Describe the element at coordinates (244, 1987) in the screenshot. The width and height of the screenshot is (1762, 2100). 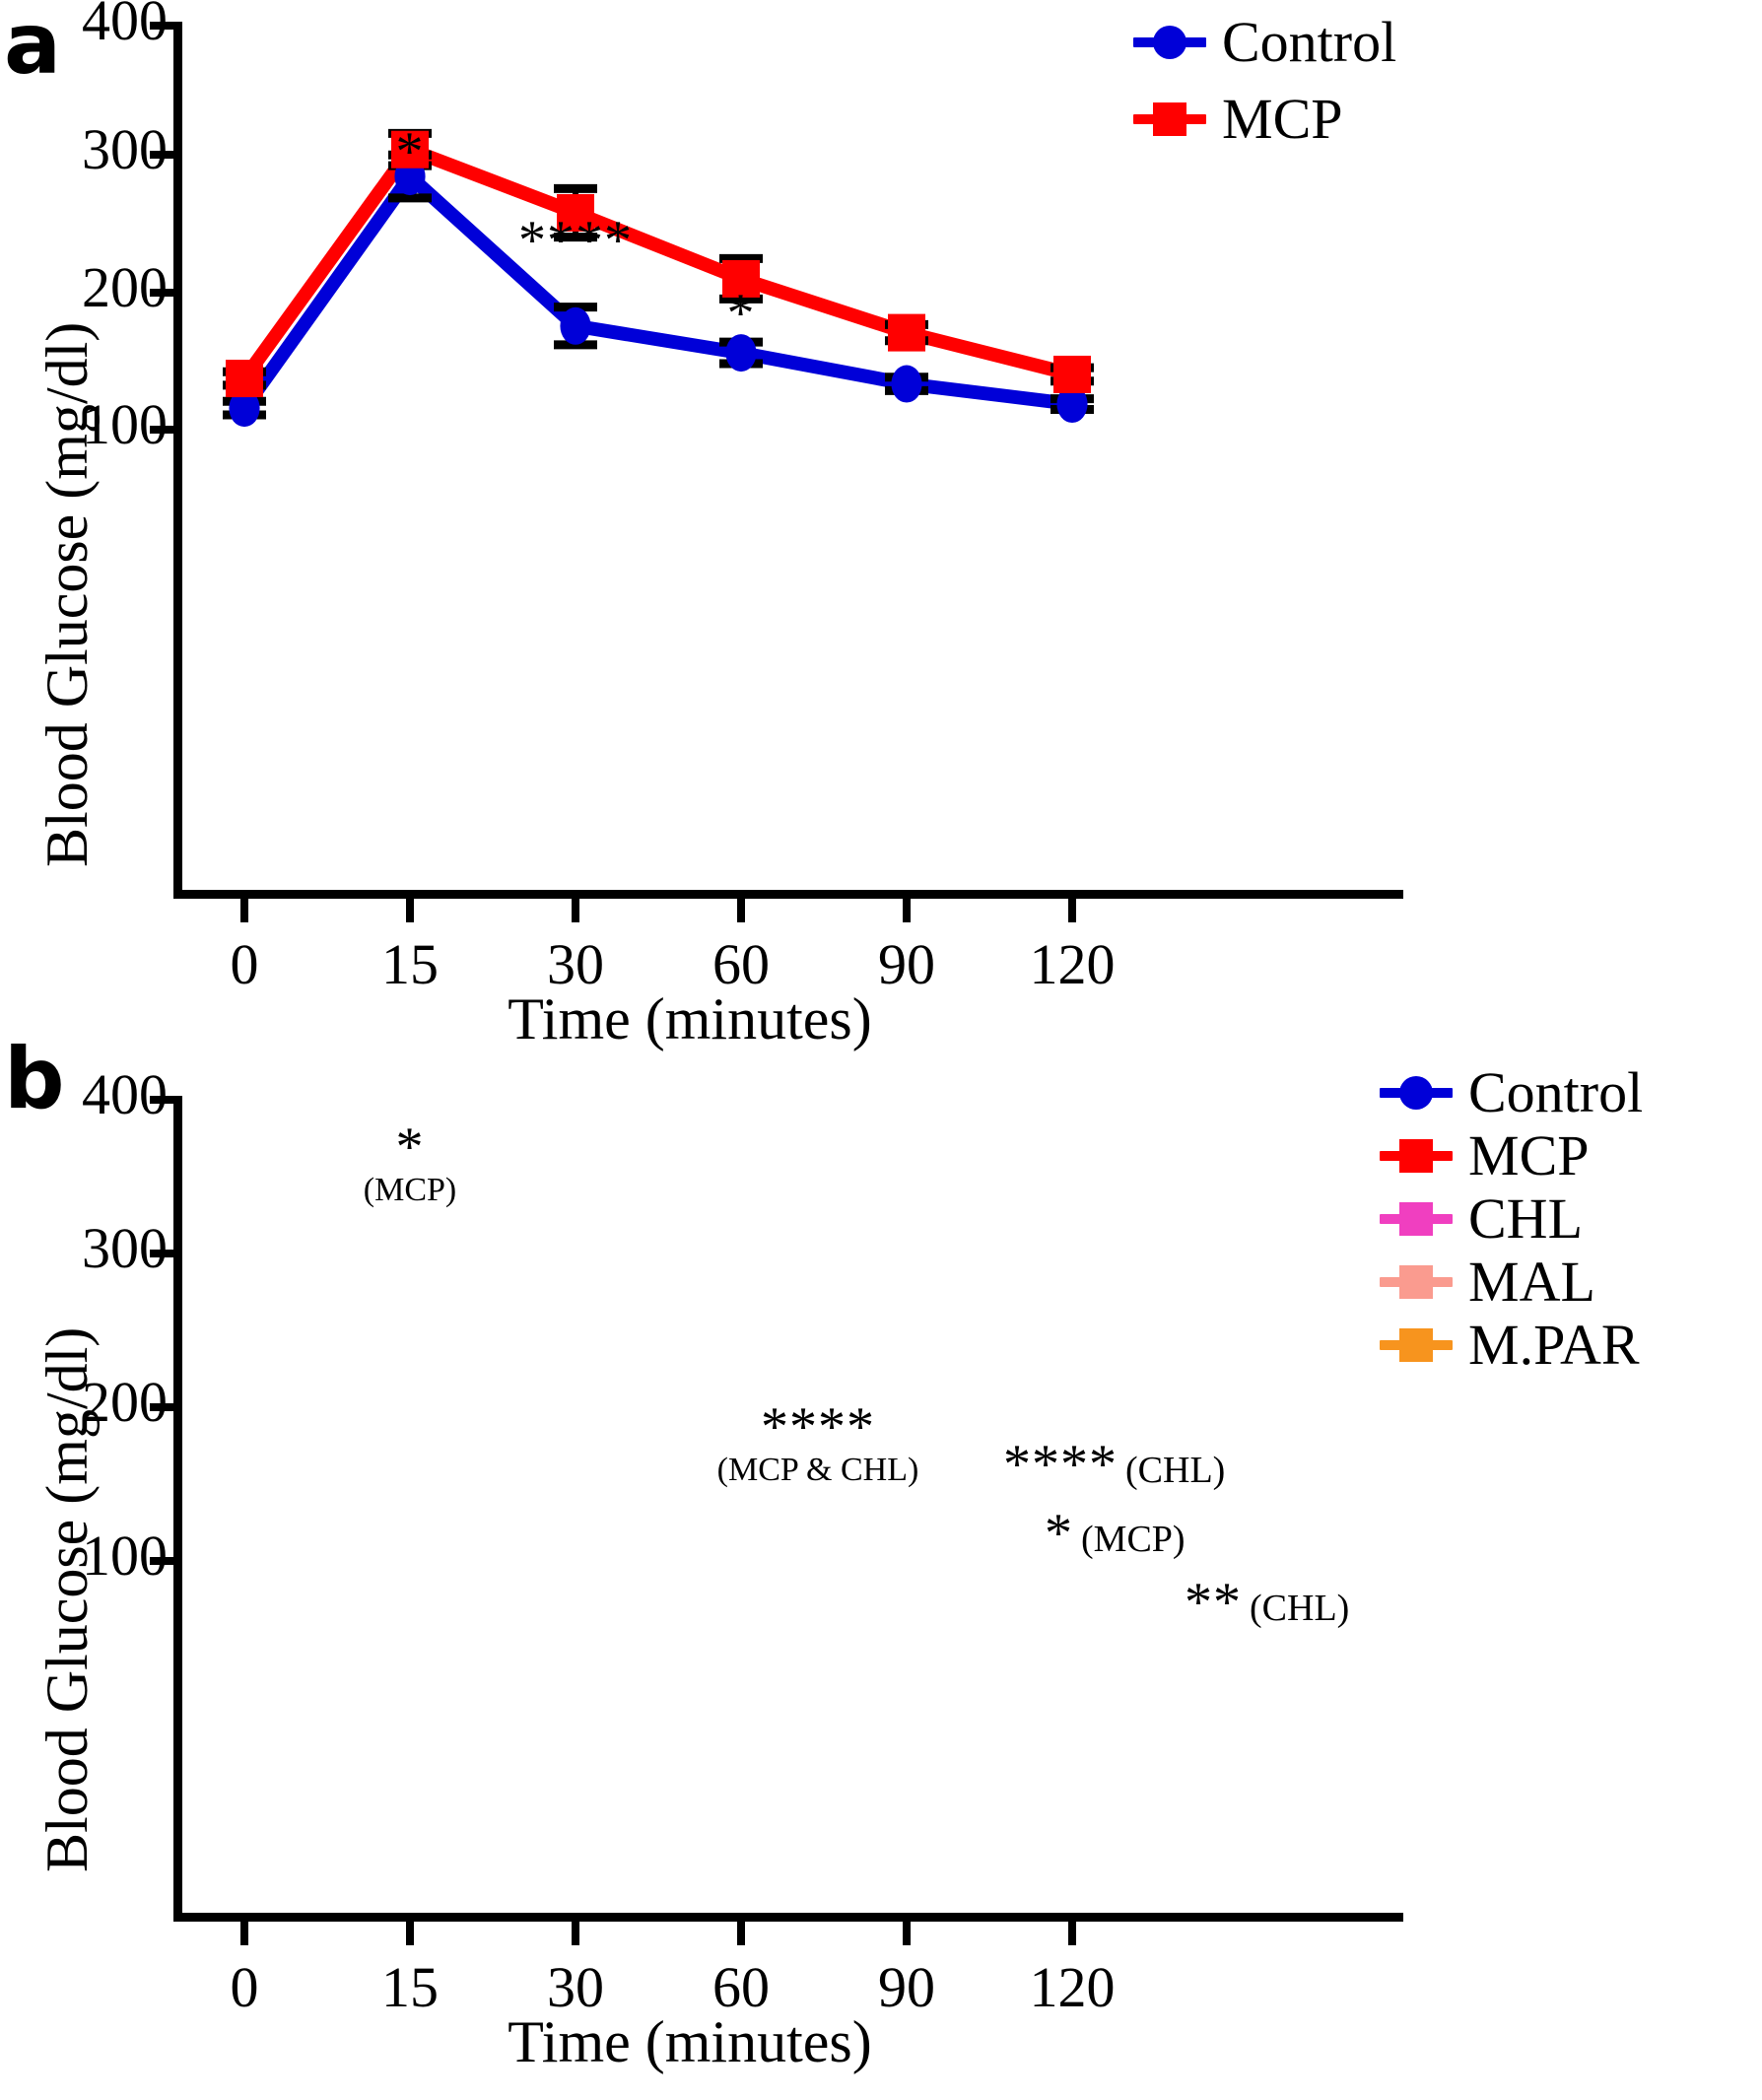
I see `panel-b-xtick-0: 0` at that location.